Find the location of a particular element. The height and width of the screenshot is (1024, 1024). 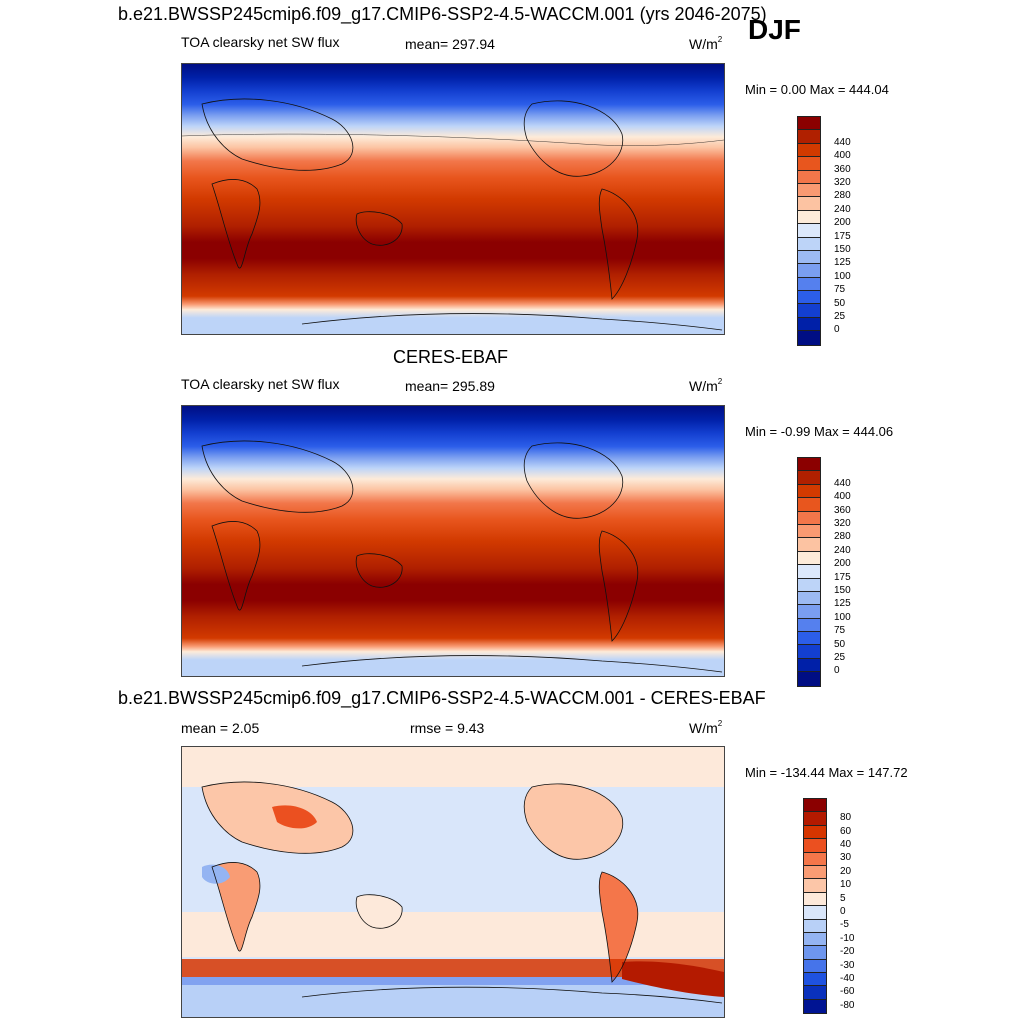

obs-map is located at coordinates (453, 541).